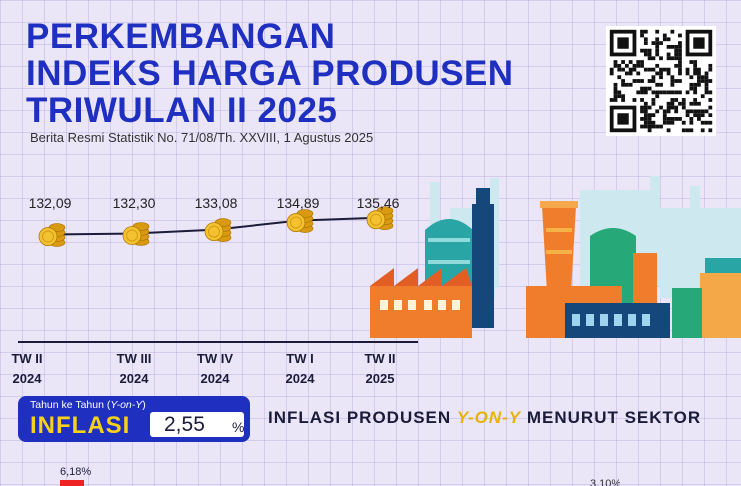 Image resolution: width=741 pixels, height=486 pixels. Describe the element at coordinates (300, 368) in the screenshot. I see `period-label: TW I 2024` at that location.